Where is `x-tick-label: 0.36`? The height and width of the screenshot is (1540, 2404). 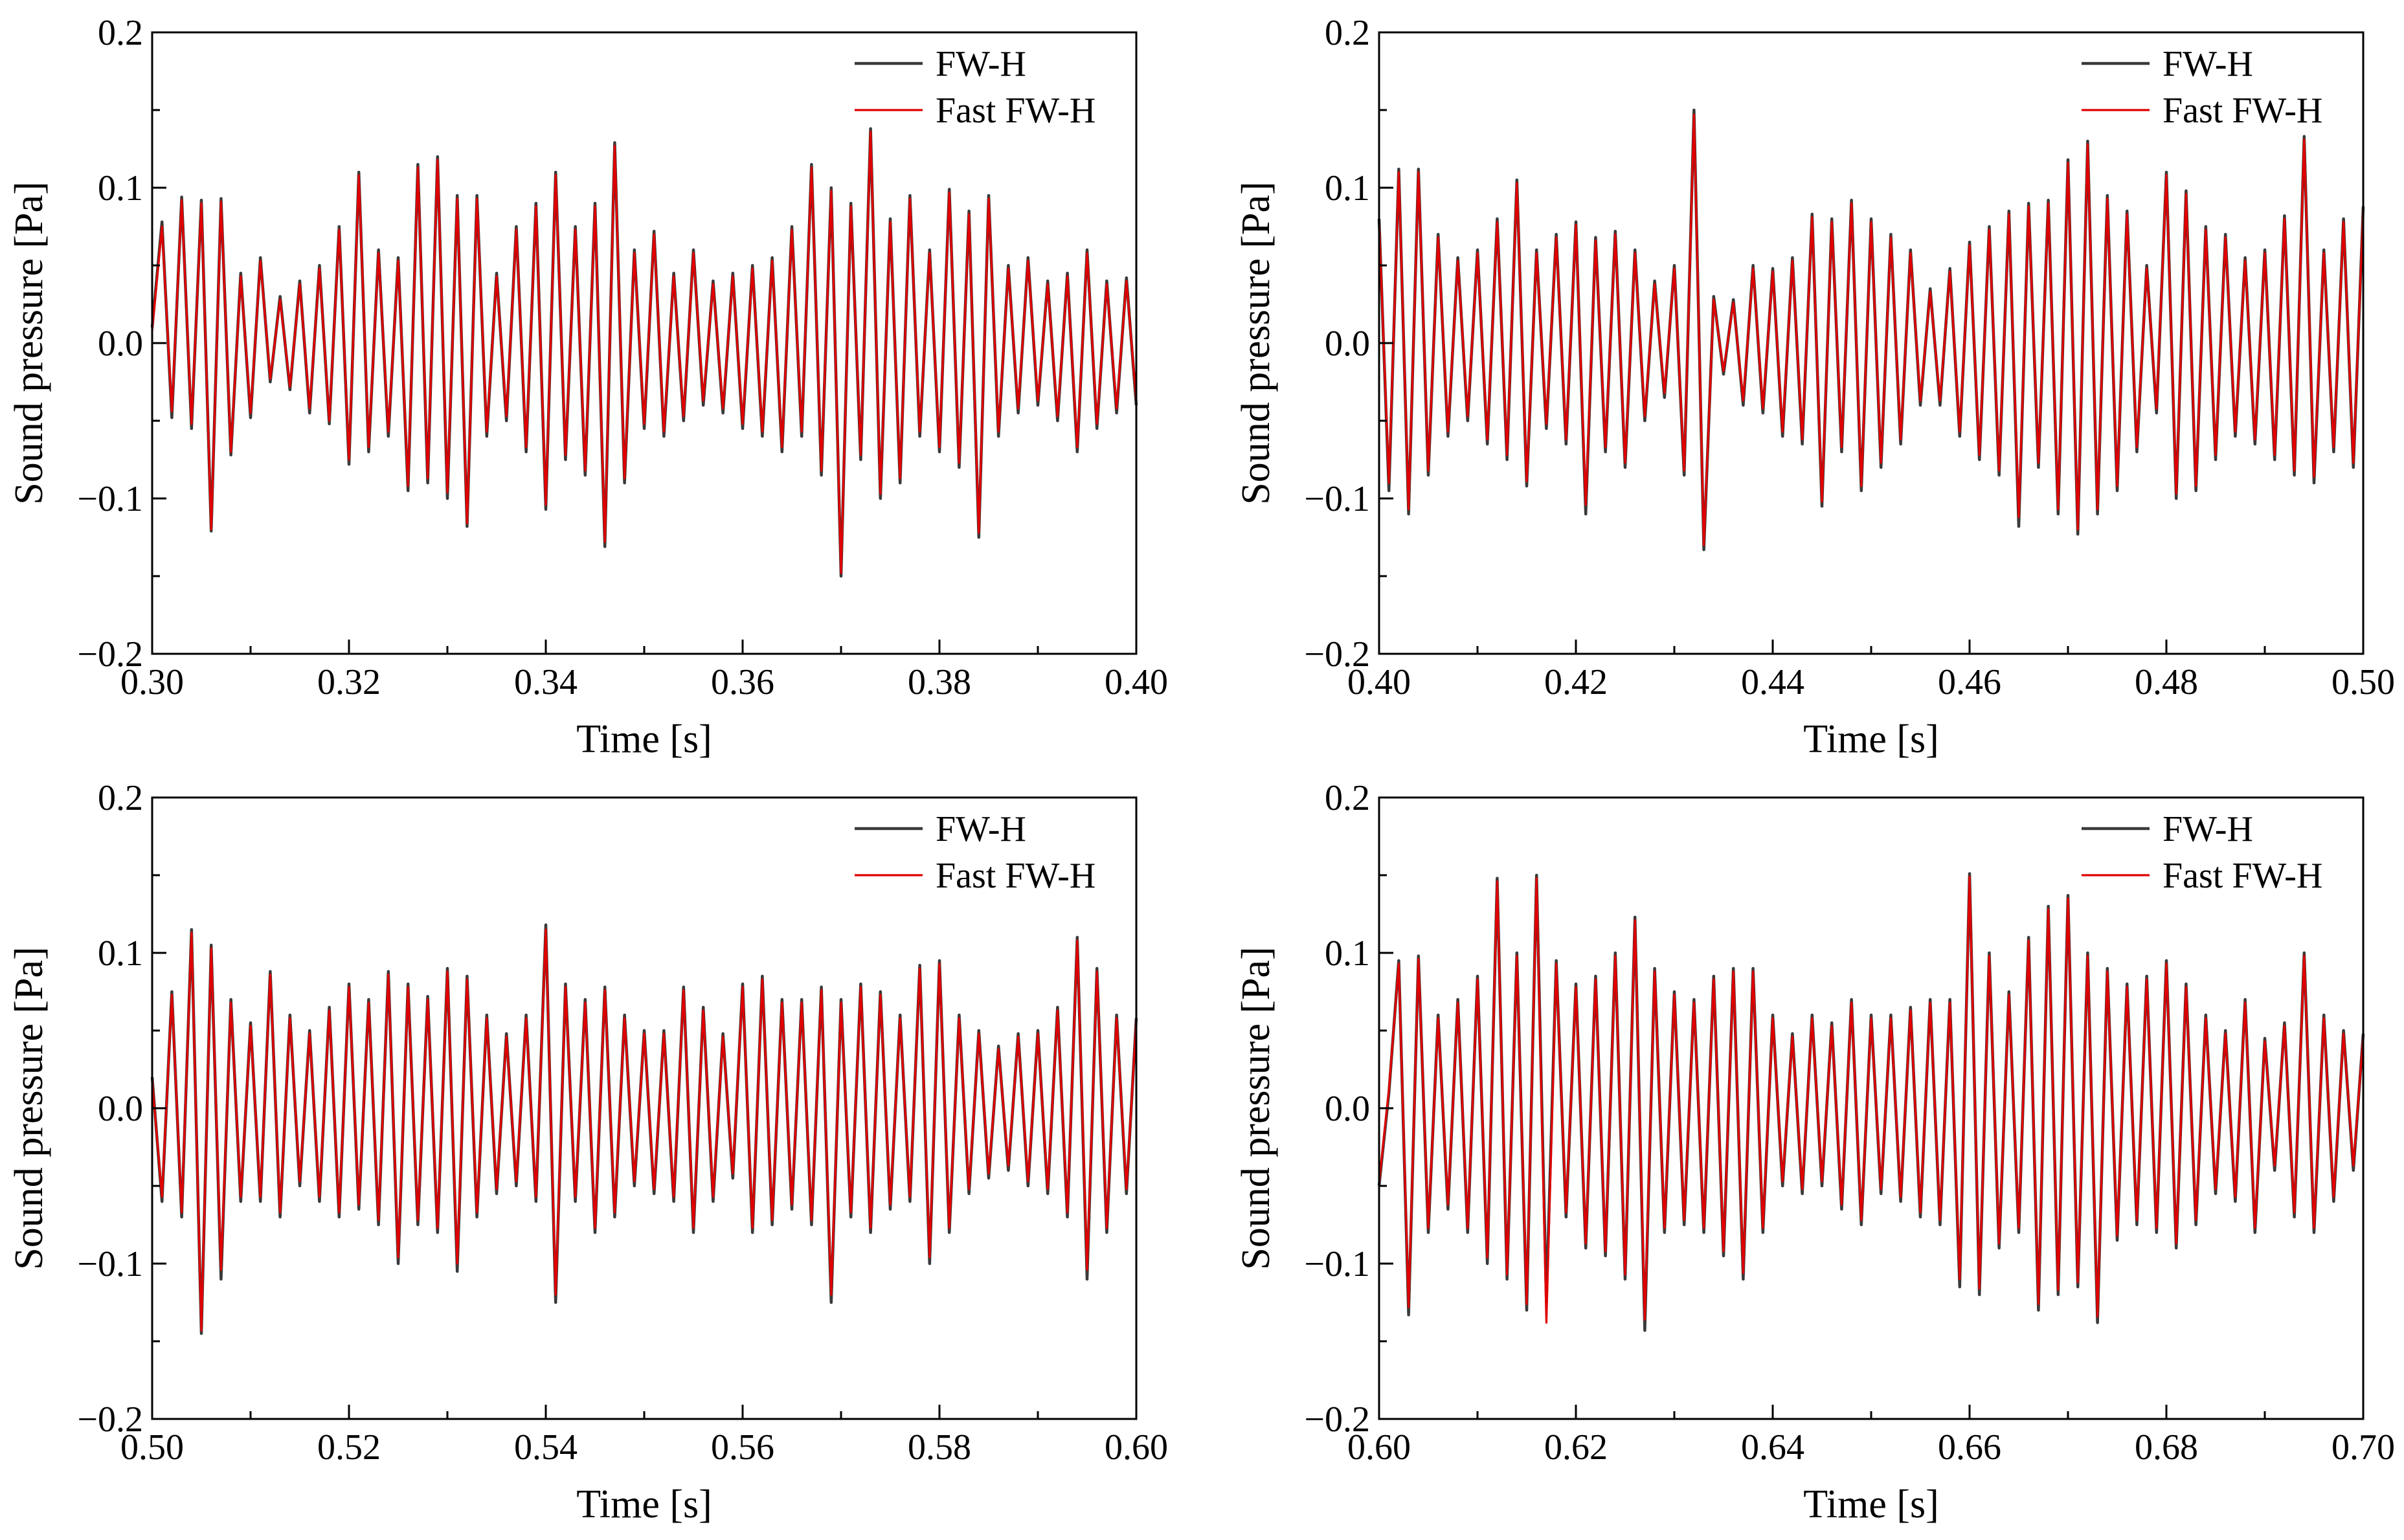 x-tick-label: 0.36 is located at coordinates (742, 682).